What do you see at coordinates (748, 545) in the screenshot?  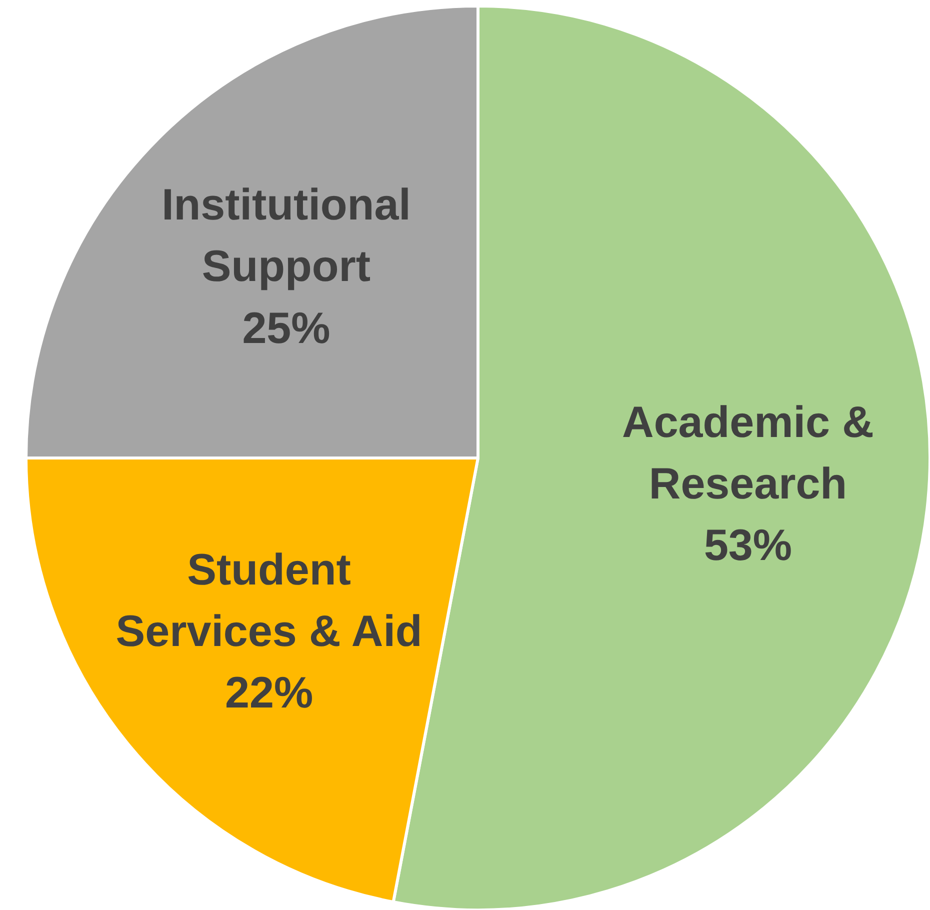 I see `data-label: 53%` at bounding box center [748, 545].